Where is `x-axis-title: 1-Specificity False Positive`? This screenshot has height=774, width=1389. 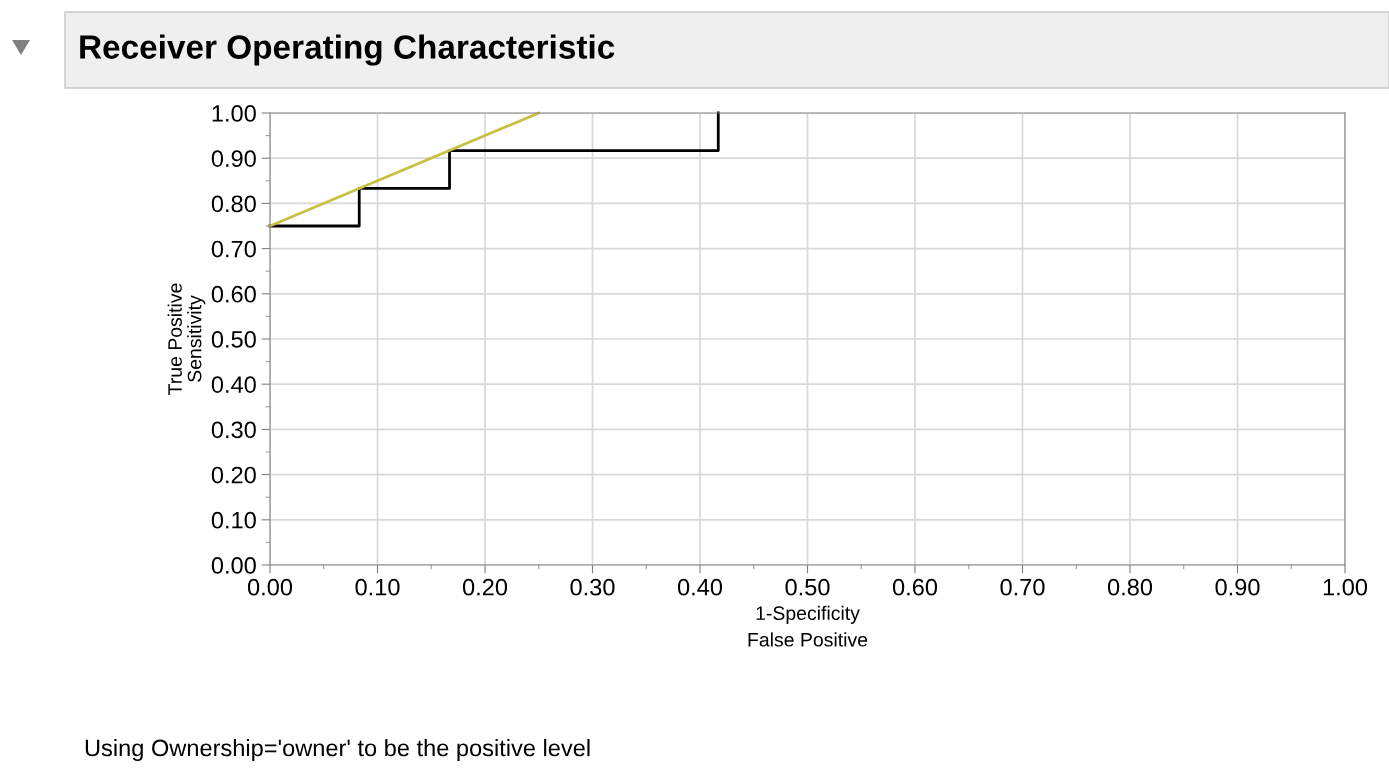 x-axis-title: 1-Specificity False Positive is located at coordinates (808, 626).